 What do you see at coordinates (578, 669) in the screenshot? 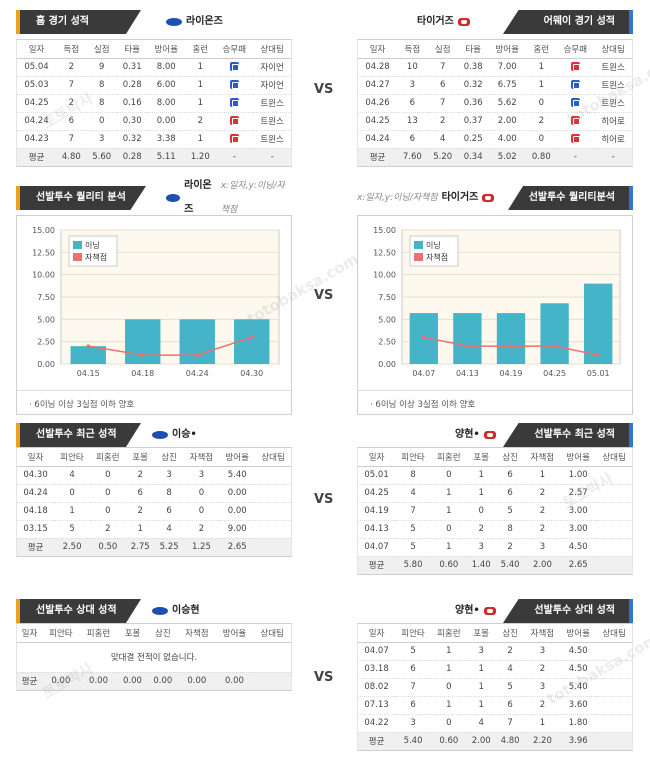
I see `table-cell: 4.50` at bounding box center [578, 669].